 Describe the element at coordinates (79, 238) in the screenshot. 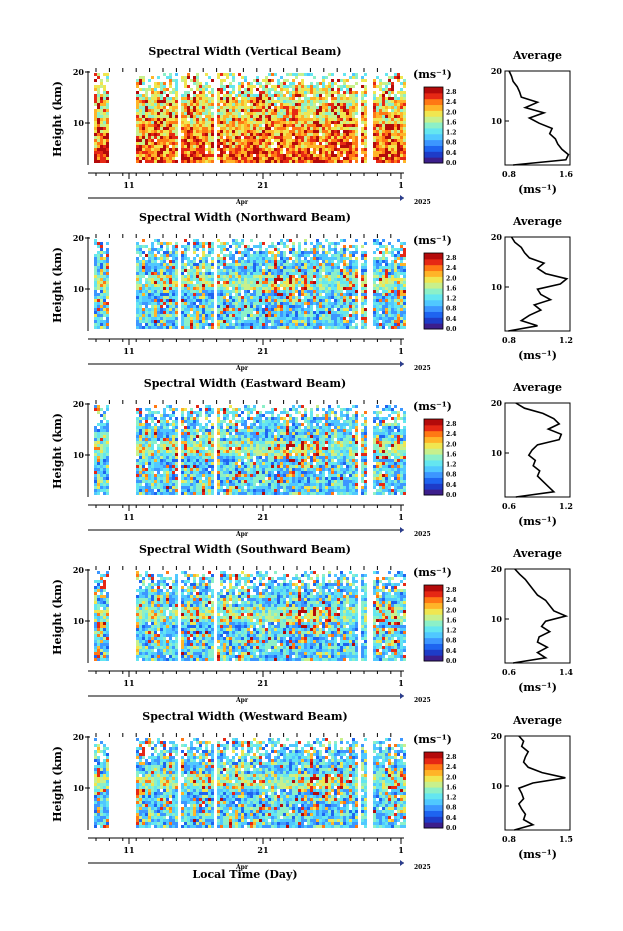

I see `y-tick-label: 20` at that location.